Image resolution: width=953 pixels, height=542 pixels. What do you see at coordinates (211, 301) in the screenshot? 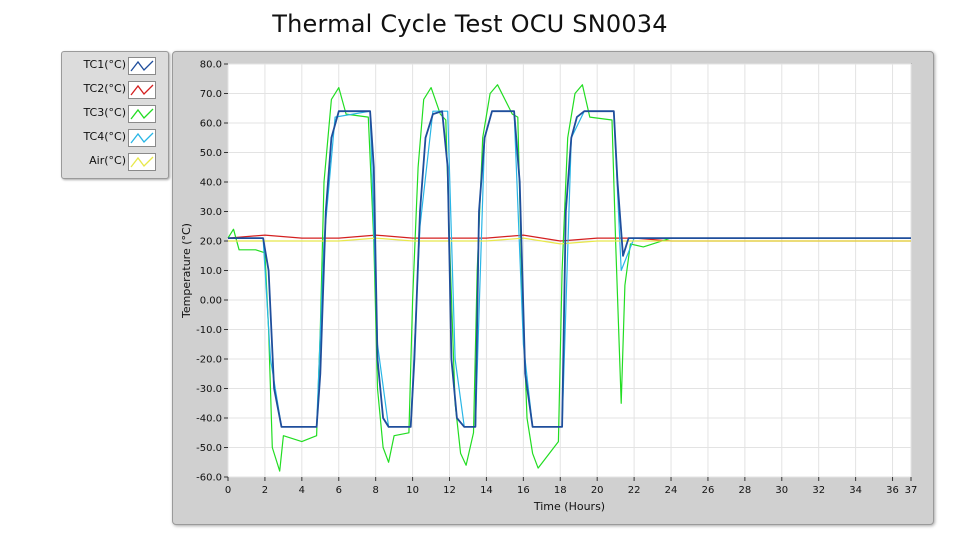
I see `y-tick-label: 0.00` at bounding box center [211, 301].